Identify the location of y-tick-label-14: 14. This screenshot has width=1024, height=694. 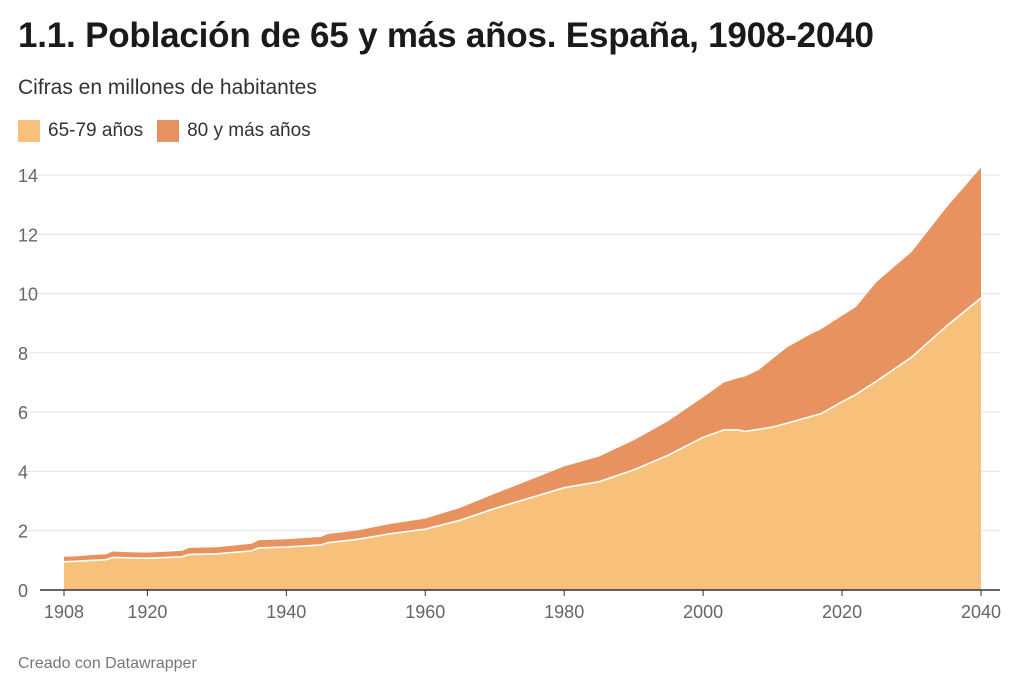
(28, 176).